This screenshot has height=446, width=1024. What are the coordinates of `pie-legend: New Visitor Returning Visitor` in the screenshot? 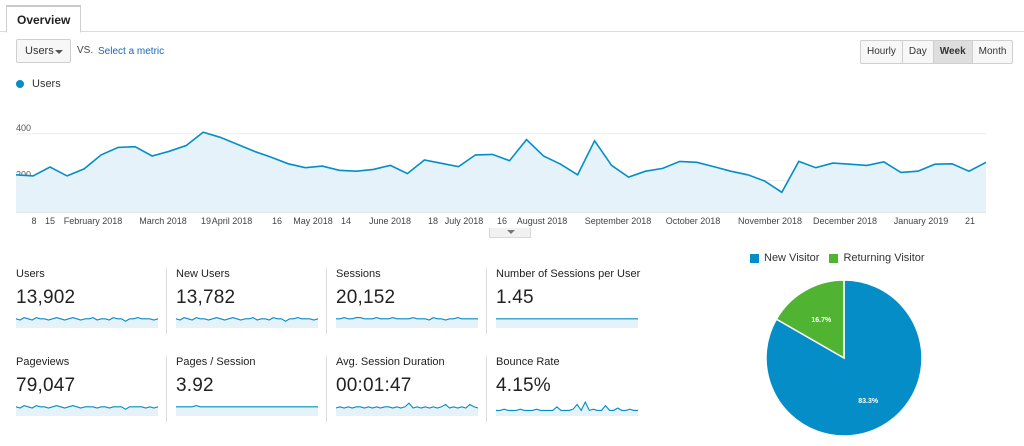 It's located at (842, 258).